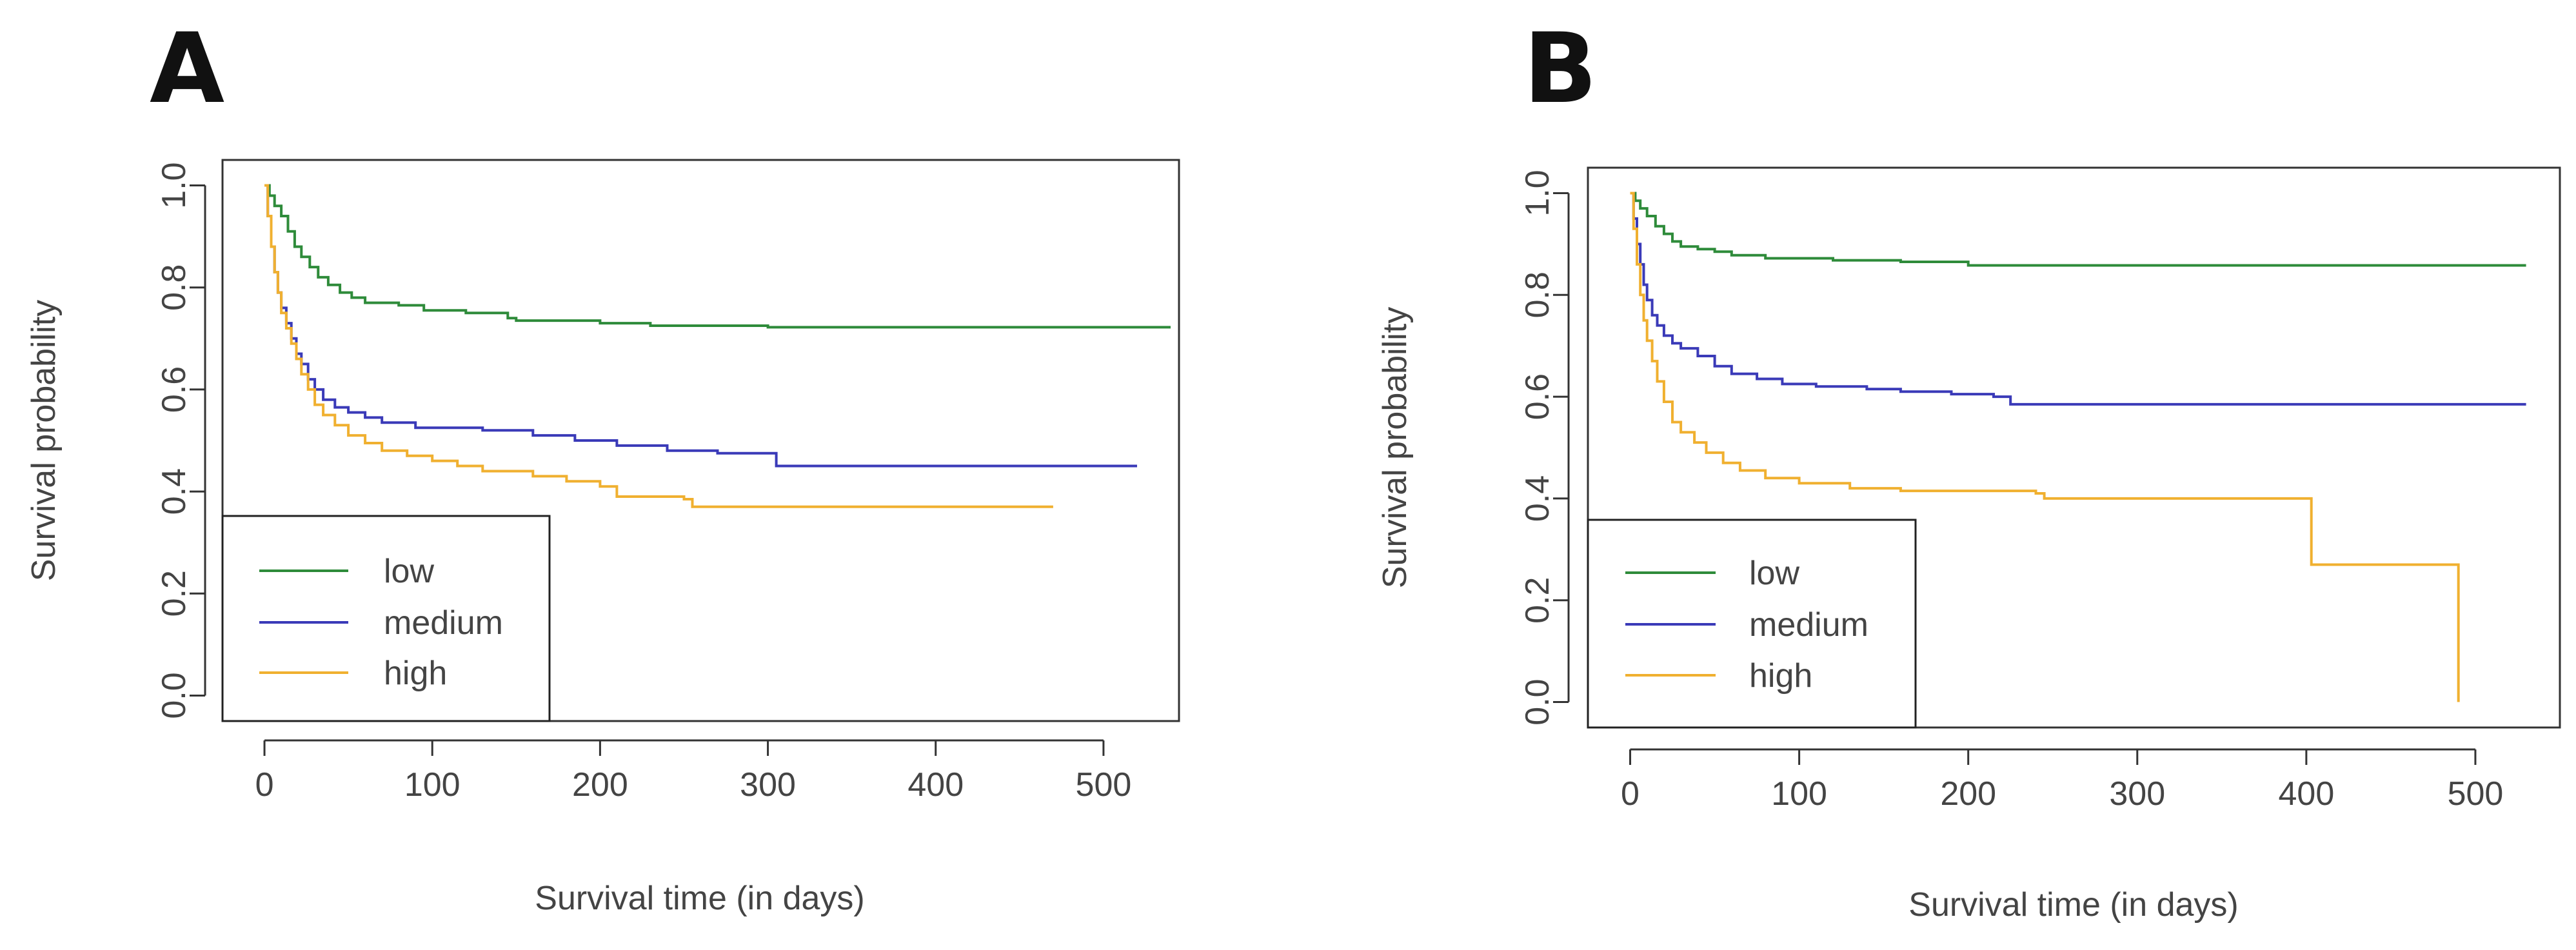 The image size is (2576, 950). Describe the element at coordinates (1774, 573) in the screenshot. I see `panel-b-legend-label-low: low` at that location.